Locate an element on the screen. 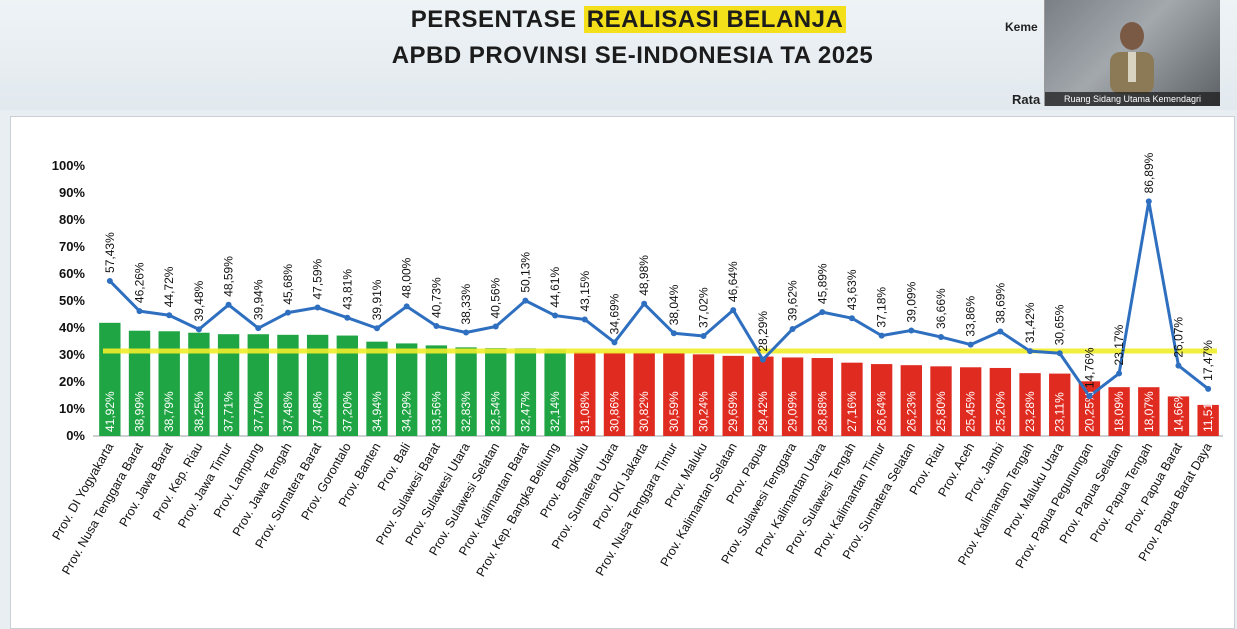  y-tick-label: 20% is located at coordinates (72, 381).